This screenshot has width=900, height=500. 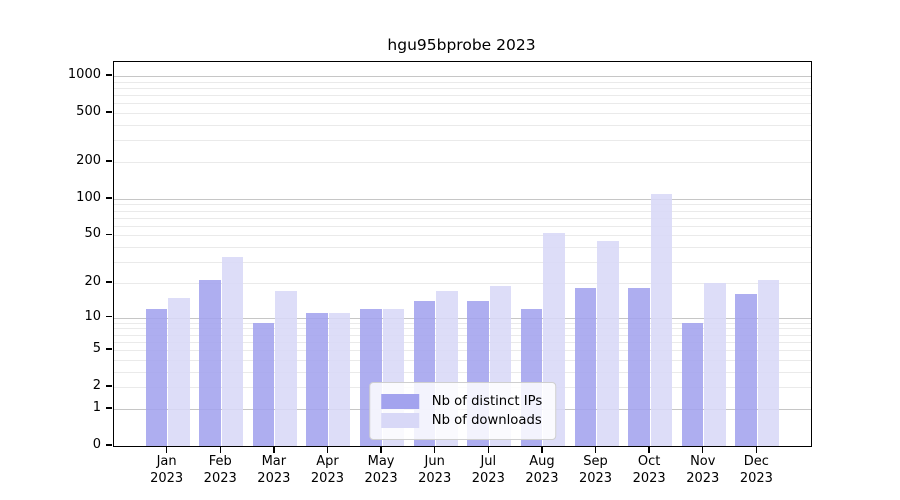 I want to click on legend-item: Nb of downloads, so click(x=461, y=420).